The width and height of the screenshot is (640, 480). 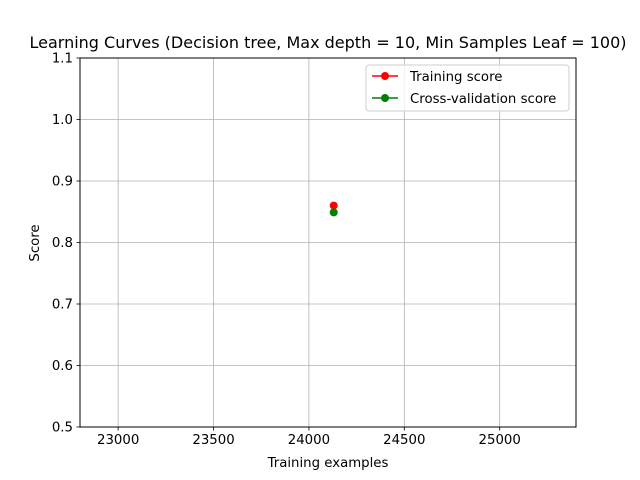 I want to click on x-tick-label: 24500, so click(x=404, y=440).